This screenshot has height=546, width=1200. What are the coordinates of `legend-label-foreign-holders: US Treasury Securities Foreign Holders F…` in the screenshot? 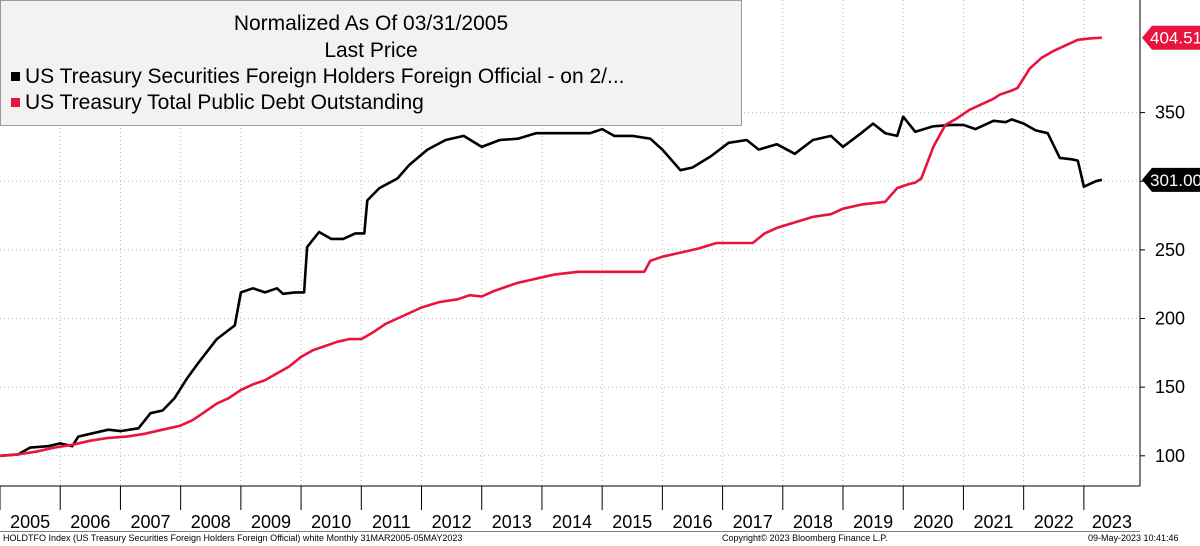 It's located at (325, 76).